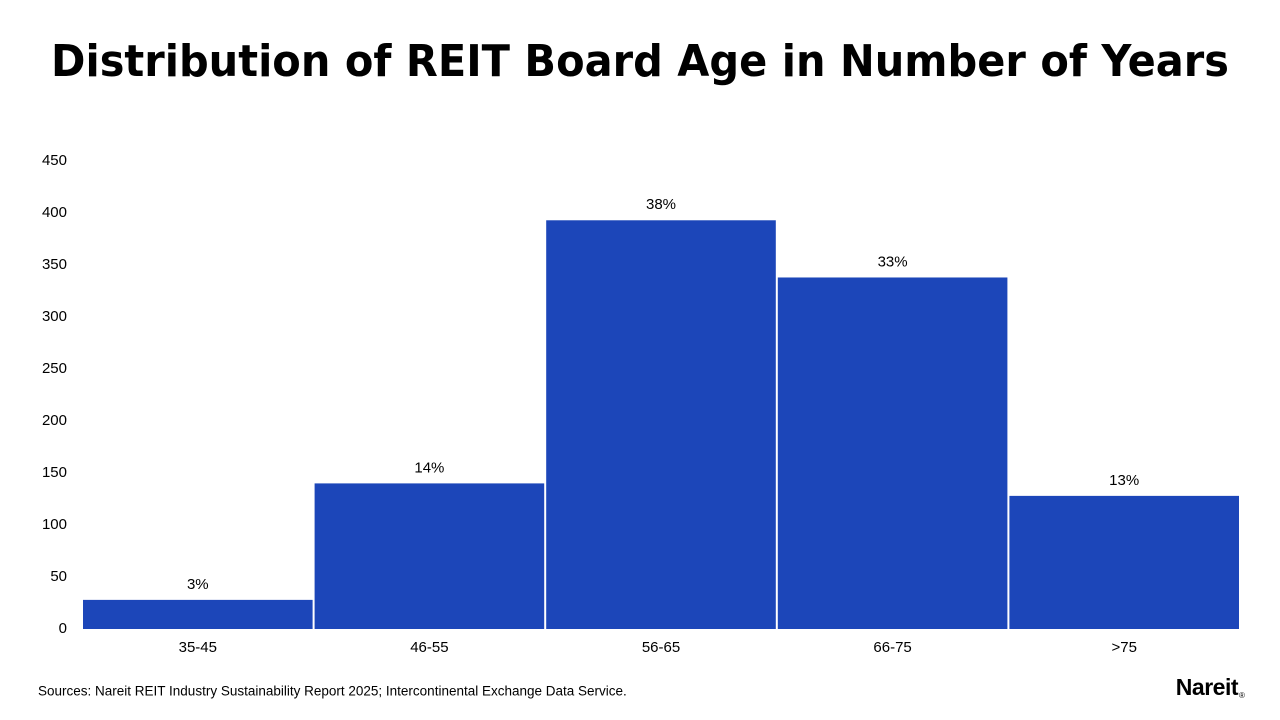  Describe the element at coordinates (1124, 480) in the screenshot. I see `bar-label: 13%` at that location.